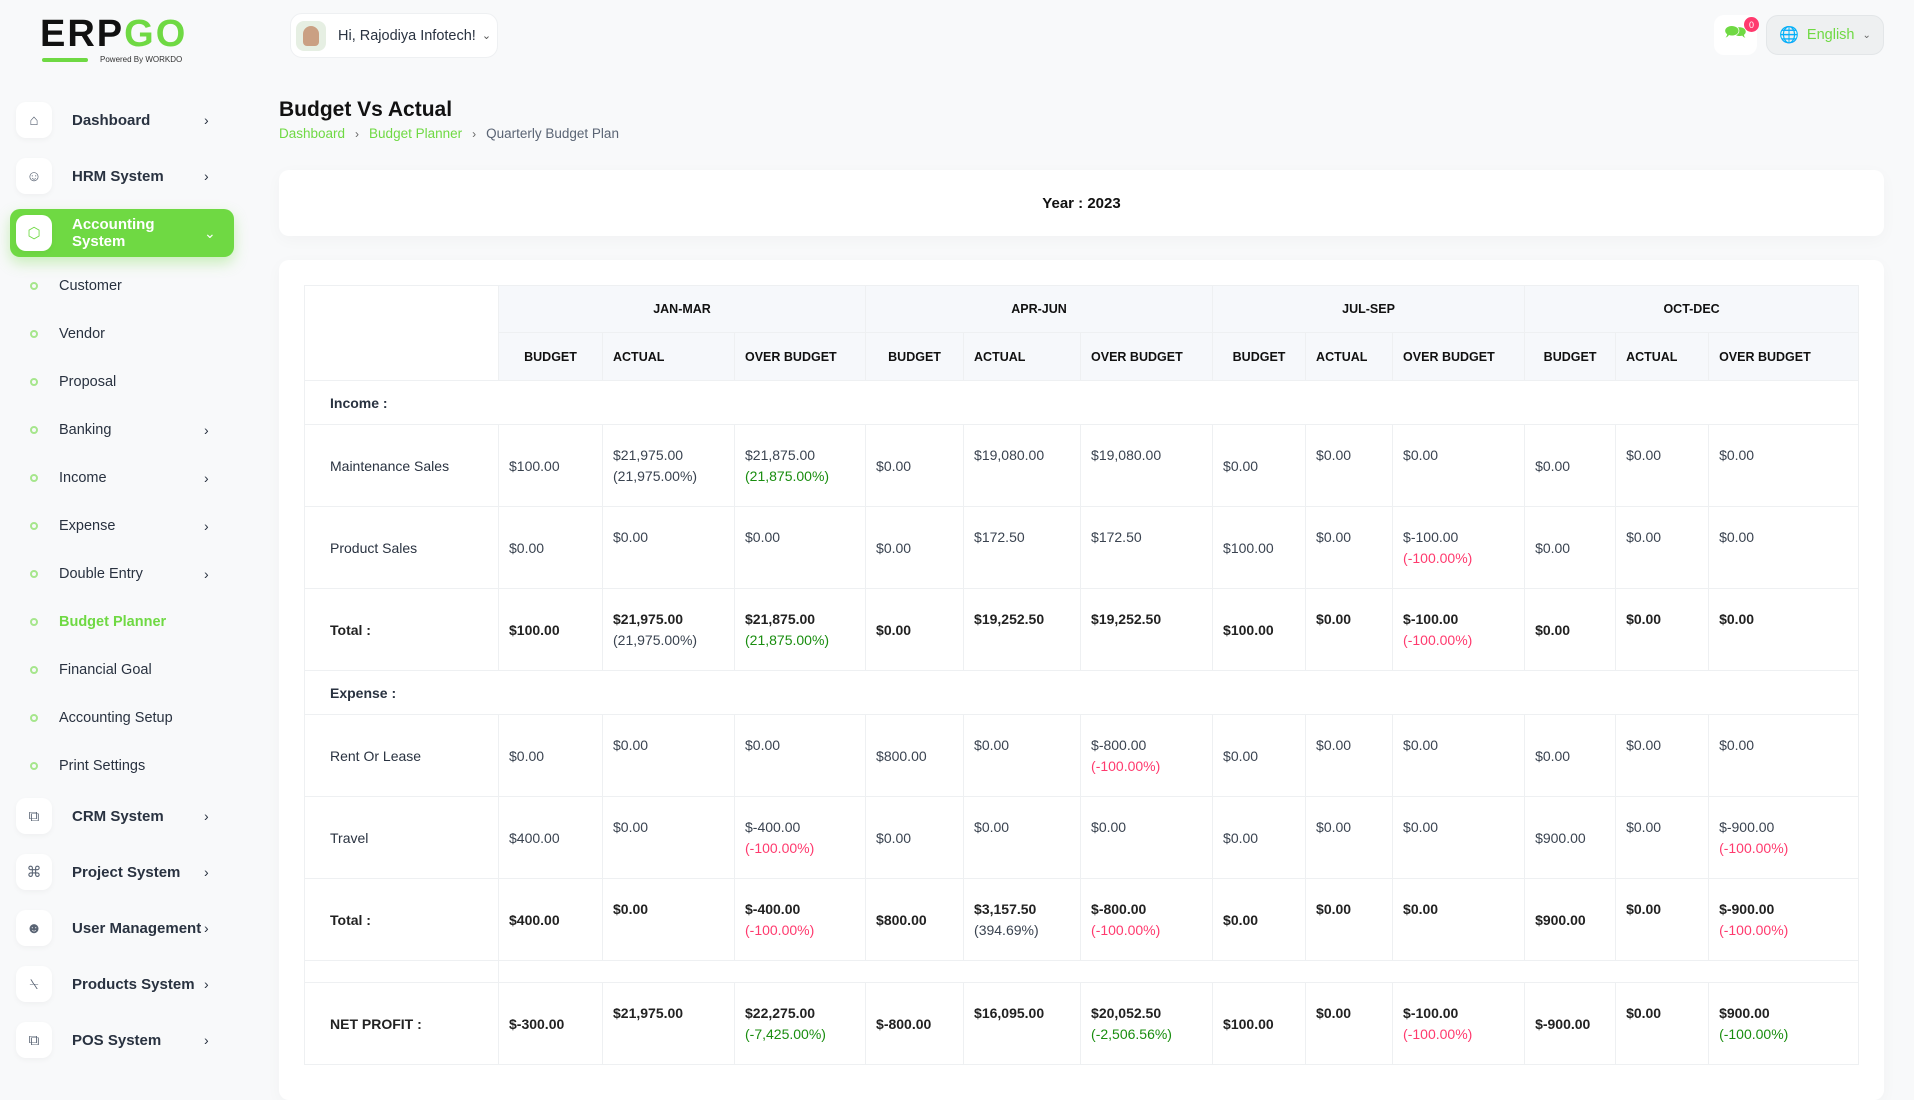 This screenshot has width=1914, height=1100. I want to click on sidebar-item-dashboard: ⌂ Dashboard ›, so click(122, 120).